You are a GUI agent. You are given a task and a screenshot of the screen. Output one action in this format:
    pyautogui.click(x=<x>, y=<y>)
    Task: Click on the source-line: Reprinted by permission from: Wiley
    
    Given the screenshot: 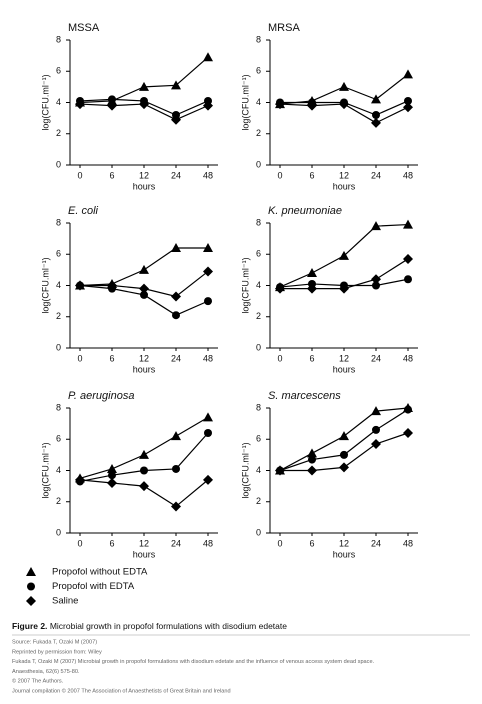 What is the action you would take?
    pyautogui.click(x=57, y=652)
    